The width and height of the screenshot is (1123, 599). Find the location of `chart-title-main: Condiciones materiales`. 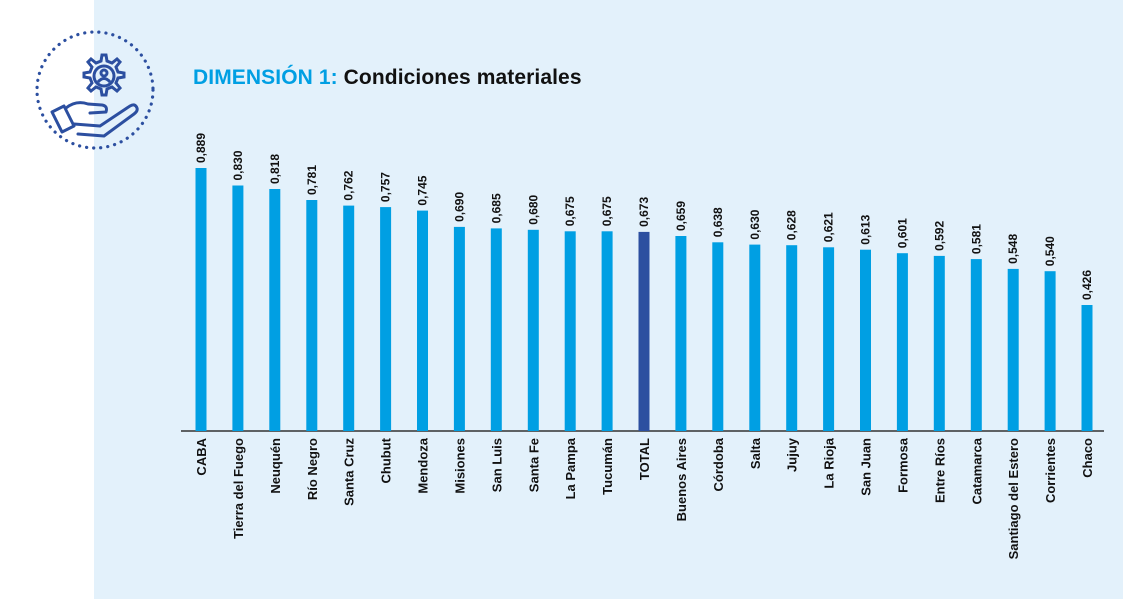

chart-title-main: Condiciones materiales is located at coordinates (462, 77).